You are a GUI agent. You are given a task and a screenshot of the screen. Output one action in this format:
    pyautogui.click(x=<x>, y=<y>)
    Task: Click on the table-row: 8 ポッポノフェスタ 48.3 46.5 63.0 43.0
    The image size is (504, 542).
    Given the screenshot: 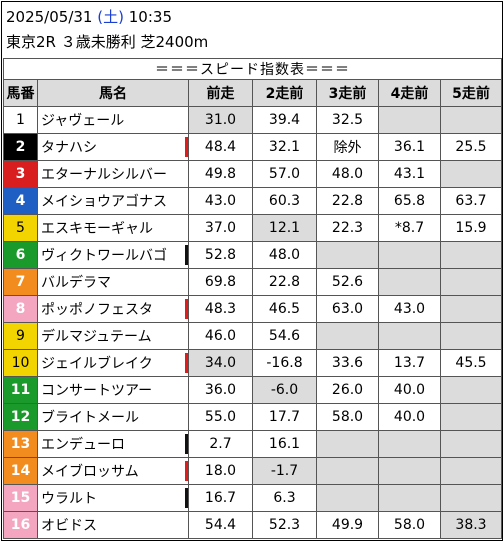 What is the action you would take?
    pyautogui.click(x=252, y=309)
    